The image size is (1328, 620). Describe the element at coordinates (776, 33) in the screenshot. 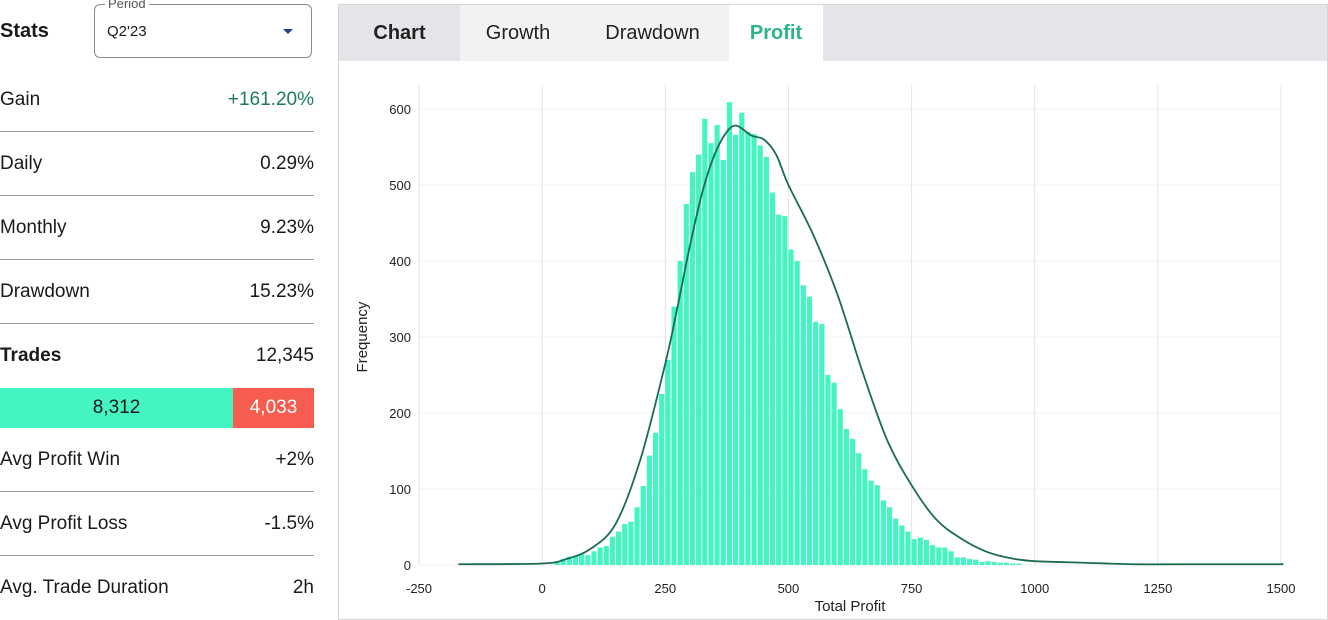

I see `tab-profit: Profit` at that location.